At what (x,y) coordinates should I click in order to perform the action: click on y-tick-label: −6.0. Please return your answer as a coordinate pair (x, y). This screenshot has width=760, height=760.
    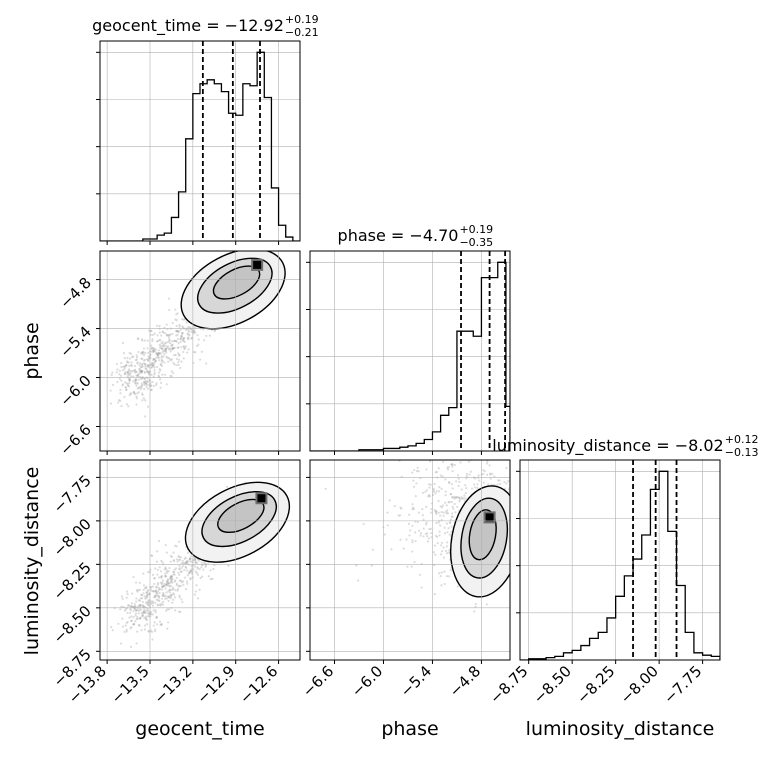
    Looking at the image, I should click on (75, 391).